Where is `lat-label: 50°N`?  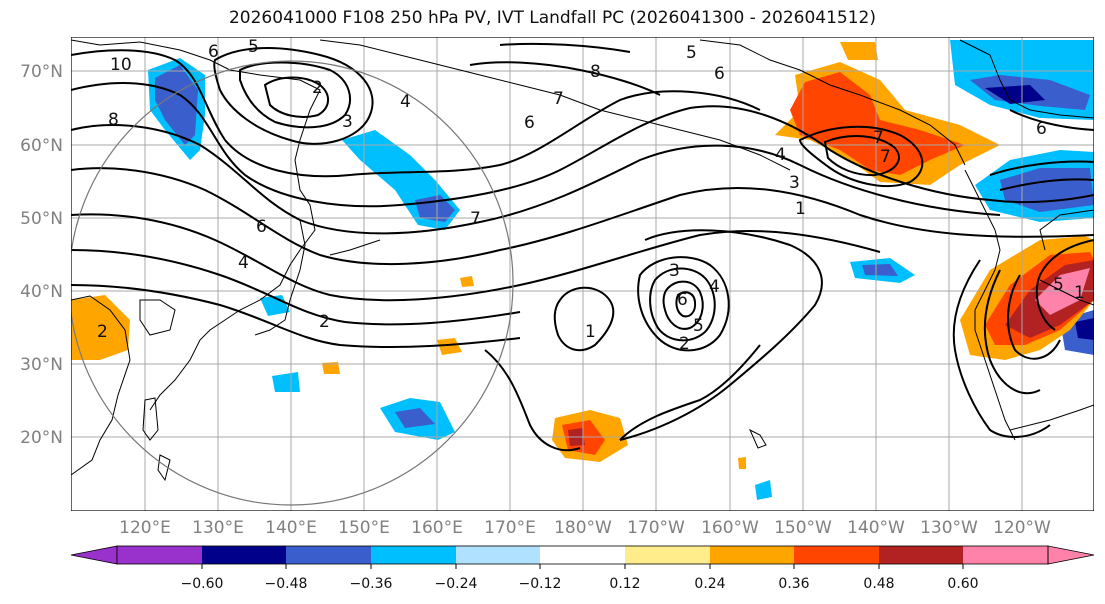 lat-label: 50°N is located at coordinates (41, 219).